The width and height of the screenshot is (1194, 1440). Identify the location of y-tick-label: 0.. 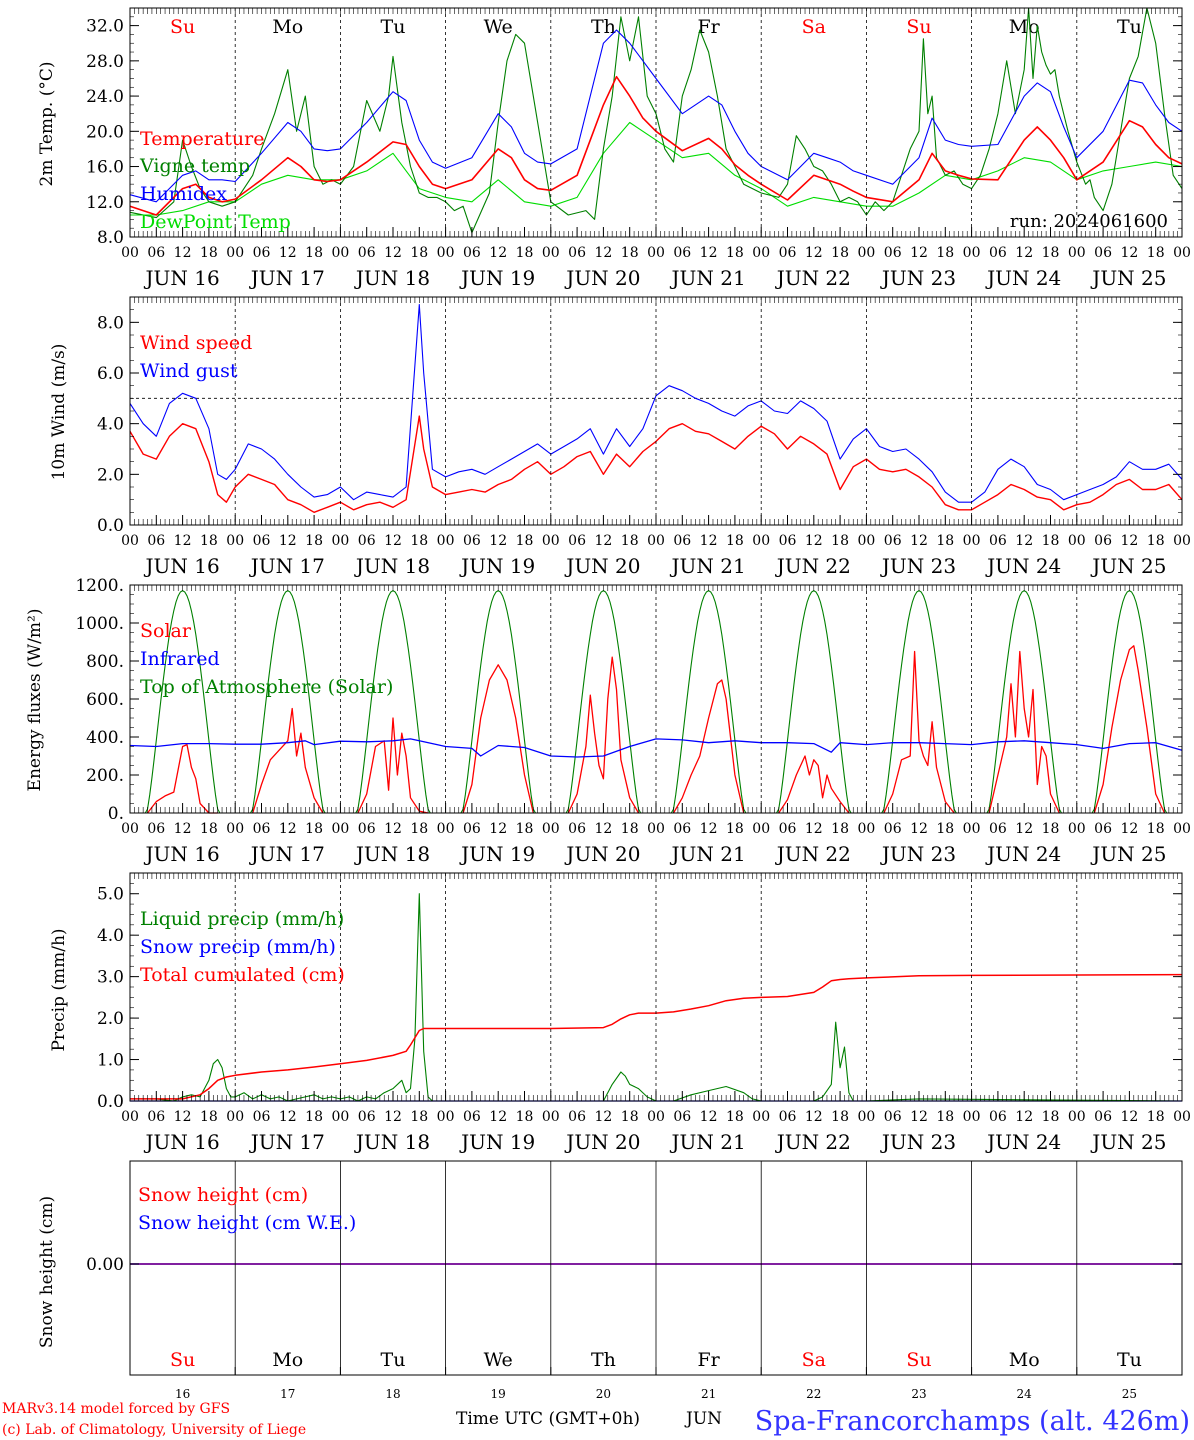
(116, 814).